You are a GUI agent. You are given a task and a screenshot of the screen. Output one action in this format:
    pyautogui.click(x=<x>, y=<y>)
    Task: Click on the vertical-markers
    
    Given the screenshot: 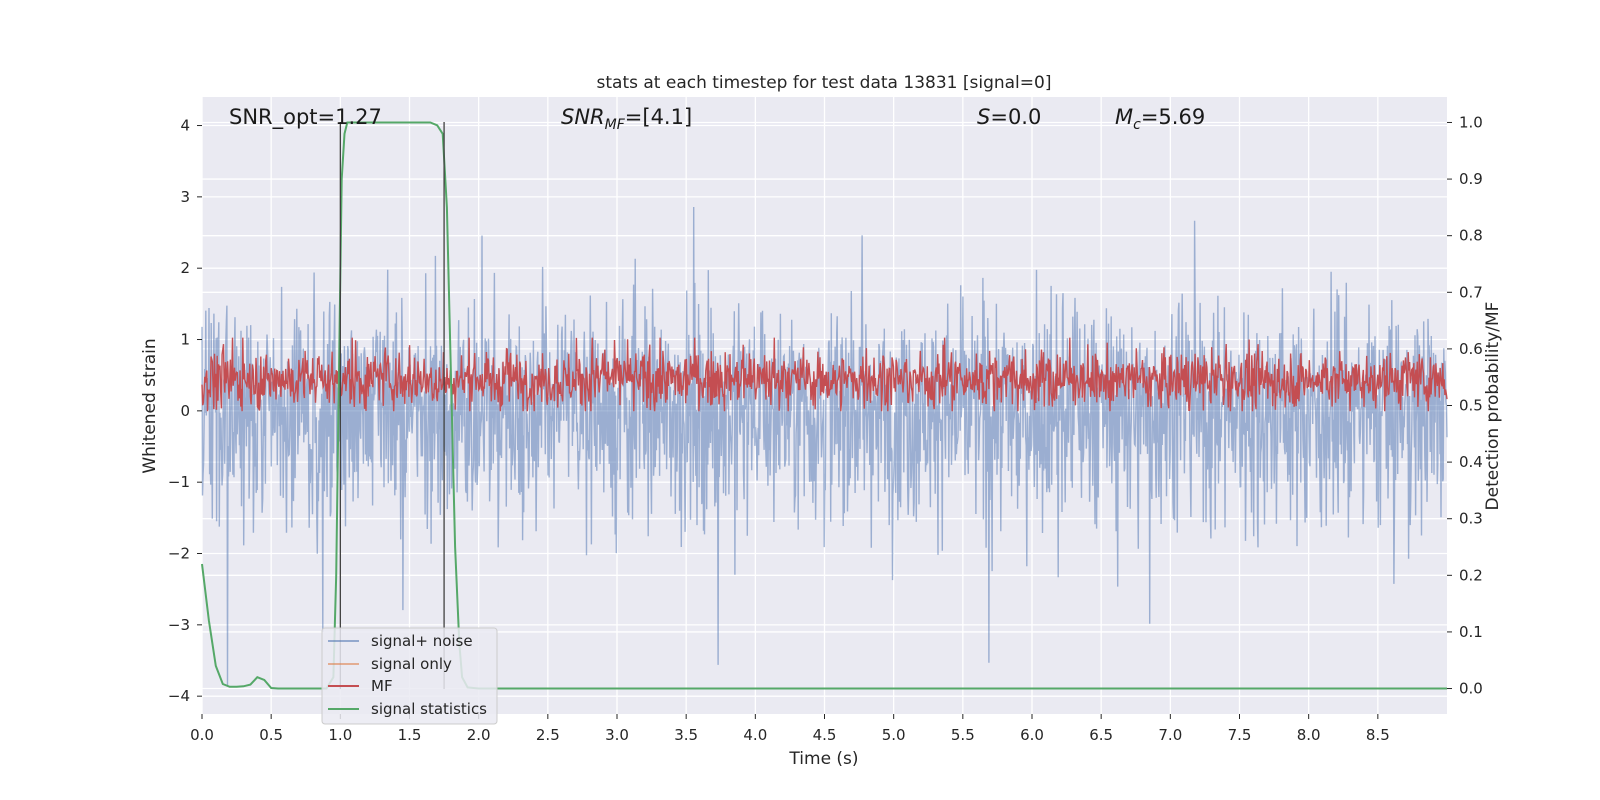 What is the action you would take?
    pyautogui.click(x=392, y=405)
    